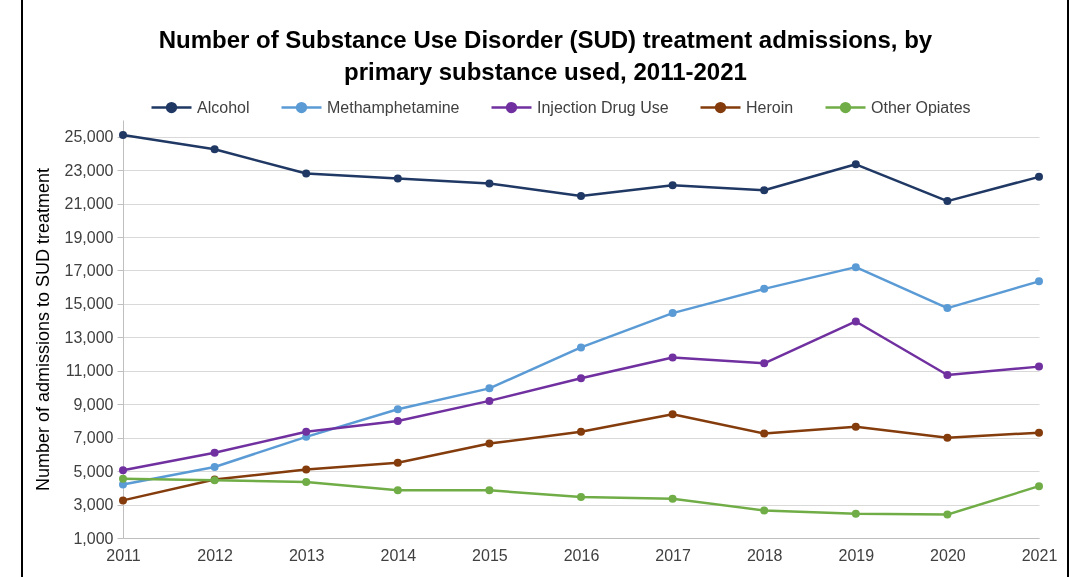 The height and width of the screenshot is (577, 1076). I want to click on y-tick-label: 3,000, so click(93, 505).